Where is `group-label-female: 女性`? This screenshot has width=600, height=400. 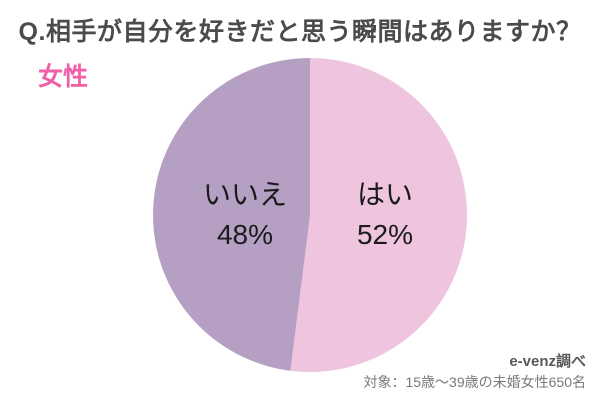 group-label-female: 女性 is located at coordinates (63, 77).